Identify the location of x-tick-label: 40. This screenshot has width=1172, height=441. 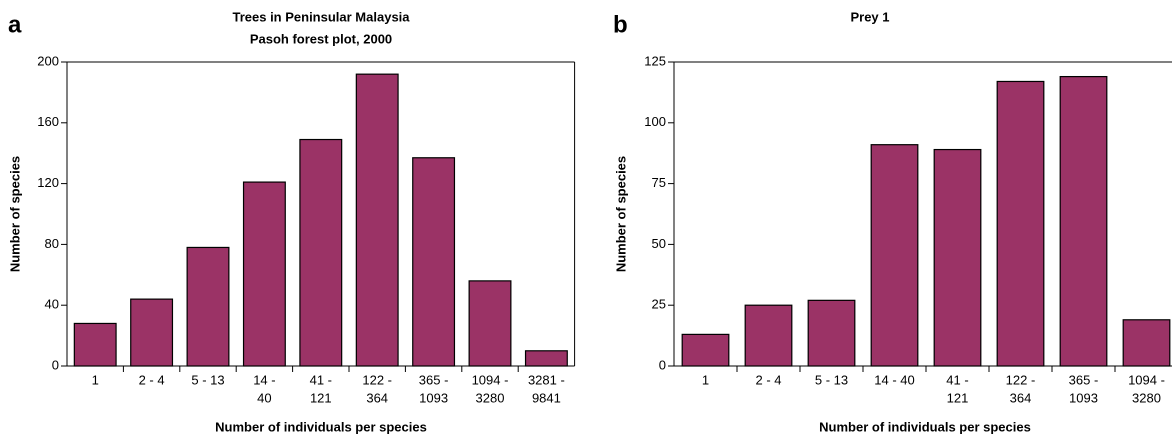
(264, 397).